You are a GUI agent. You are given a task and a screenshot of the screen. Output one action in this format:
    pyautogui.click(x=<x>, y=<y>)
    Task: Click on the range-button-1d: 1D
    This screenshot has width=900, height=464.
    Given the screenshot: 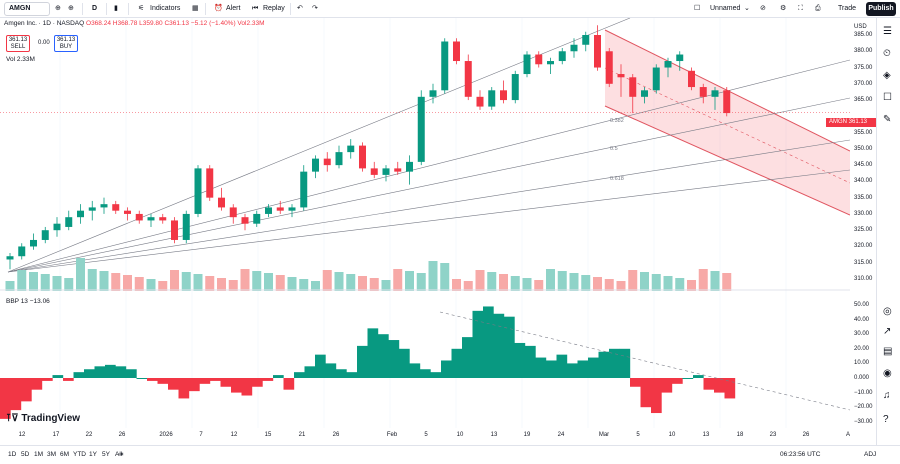 What is the action you would take?
    pyautogui.click(x=12, y=454)
    